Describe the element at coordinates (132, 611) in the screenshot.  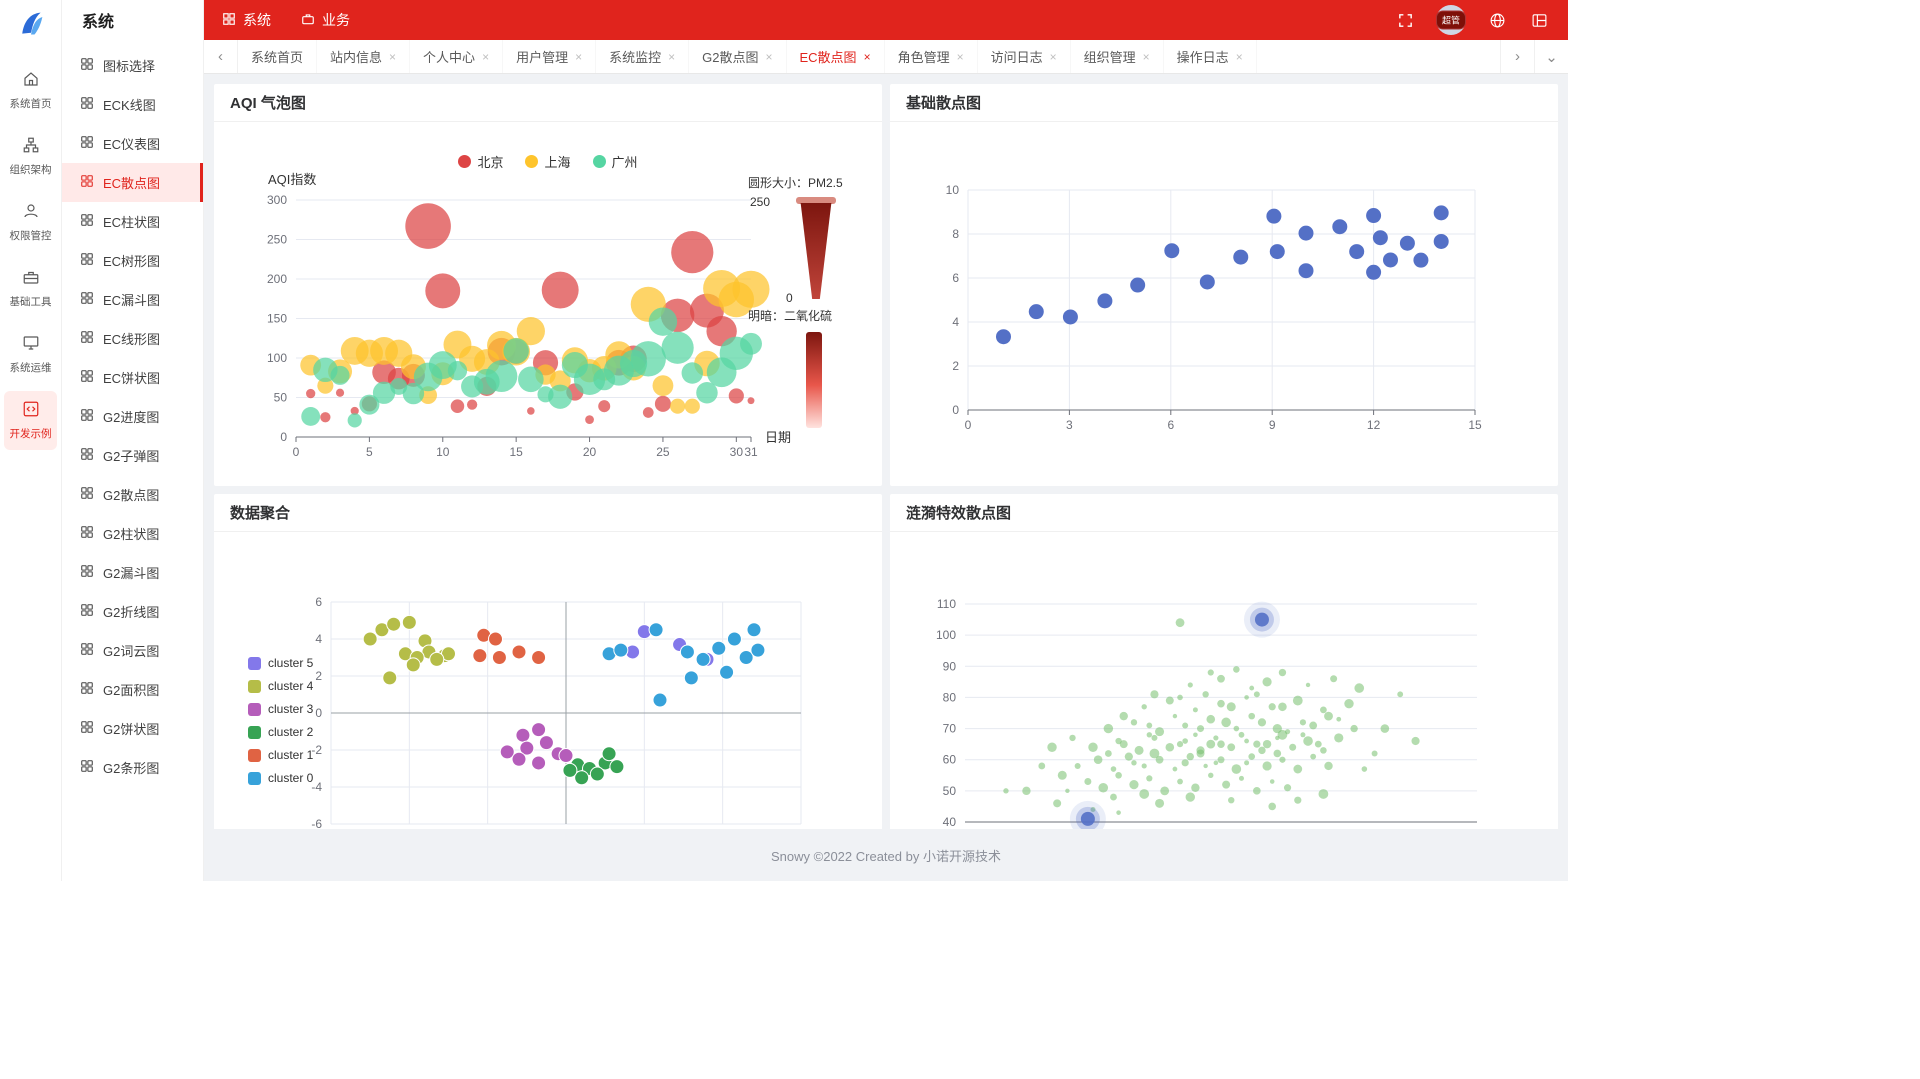
I see `sidebar-item: G2折线图` at that location.